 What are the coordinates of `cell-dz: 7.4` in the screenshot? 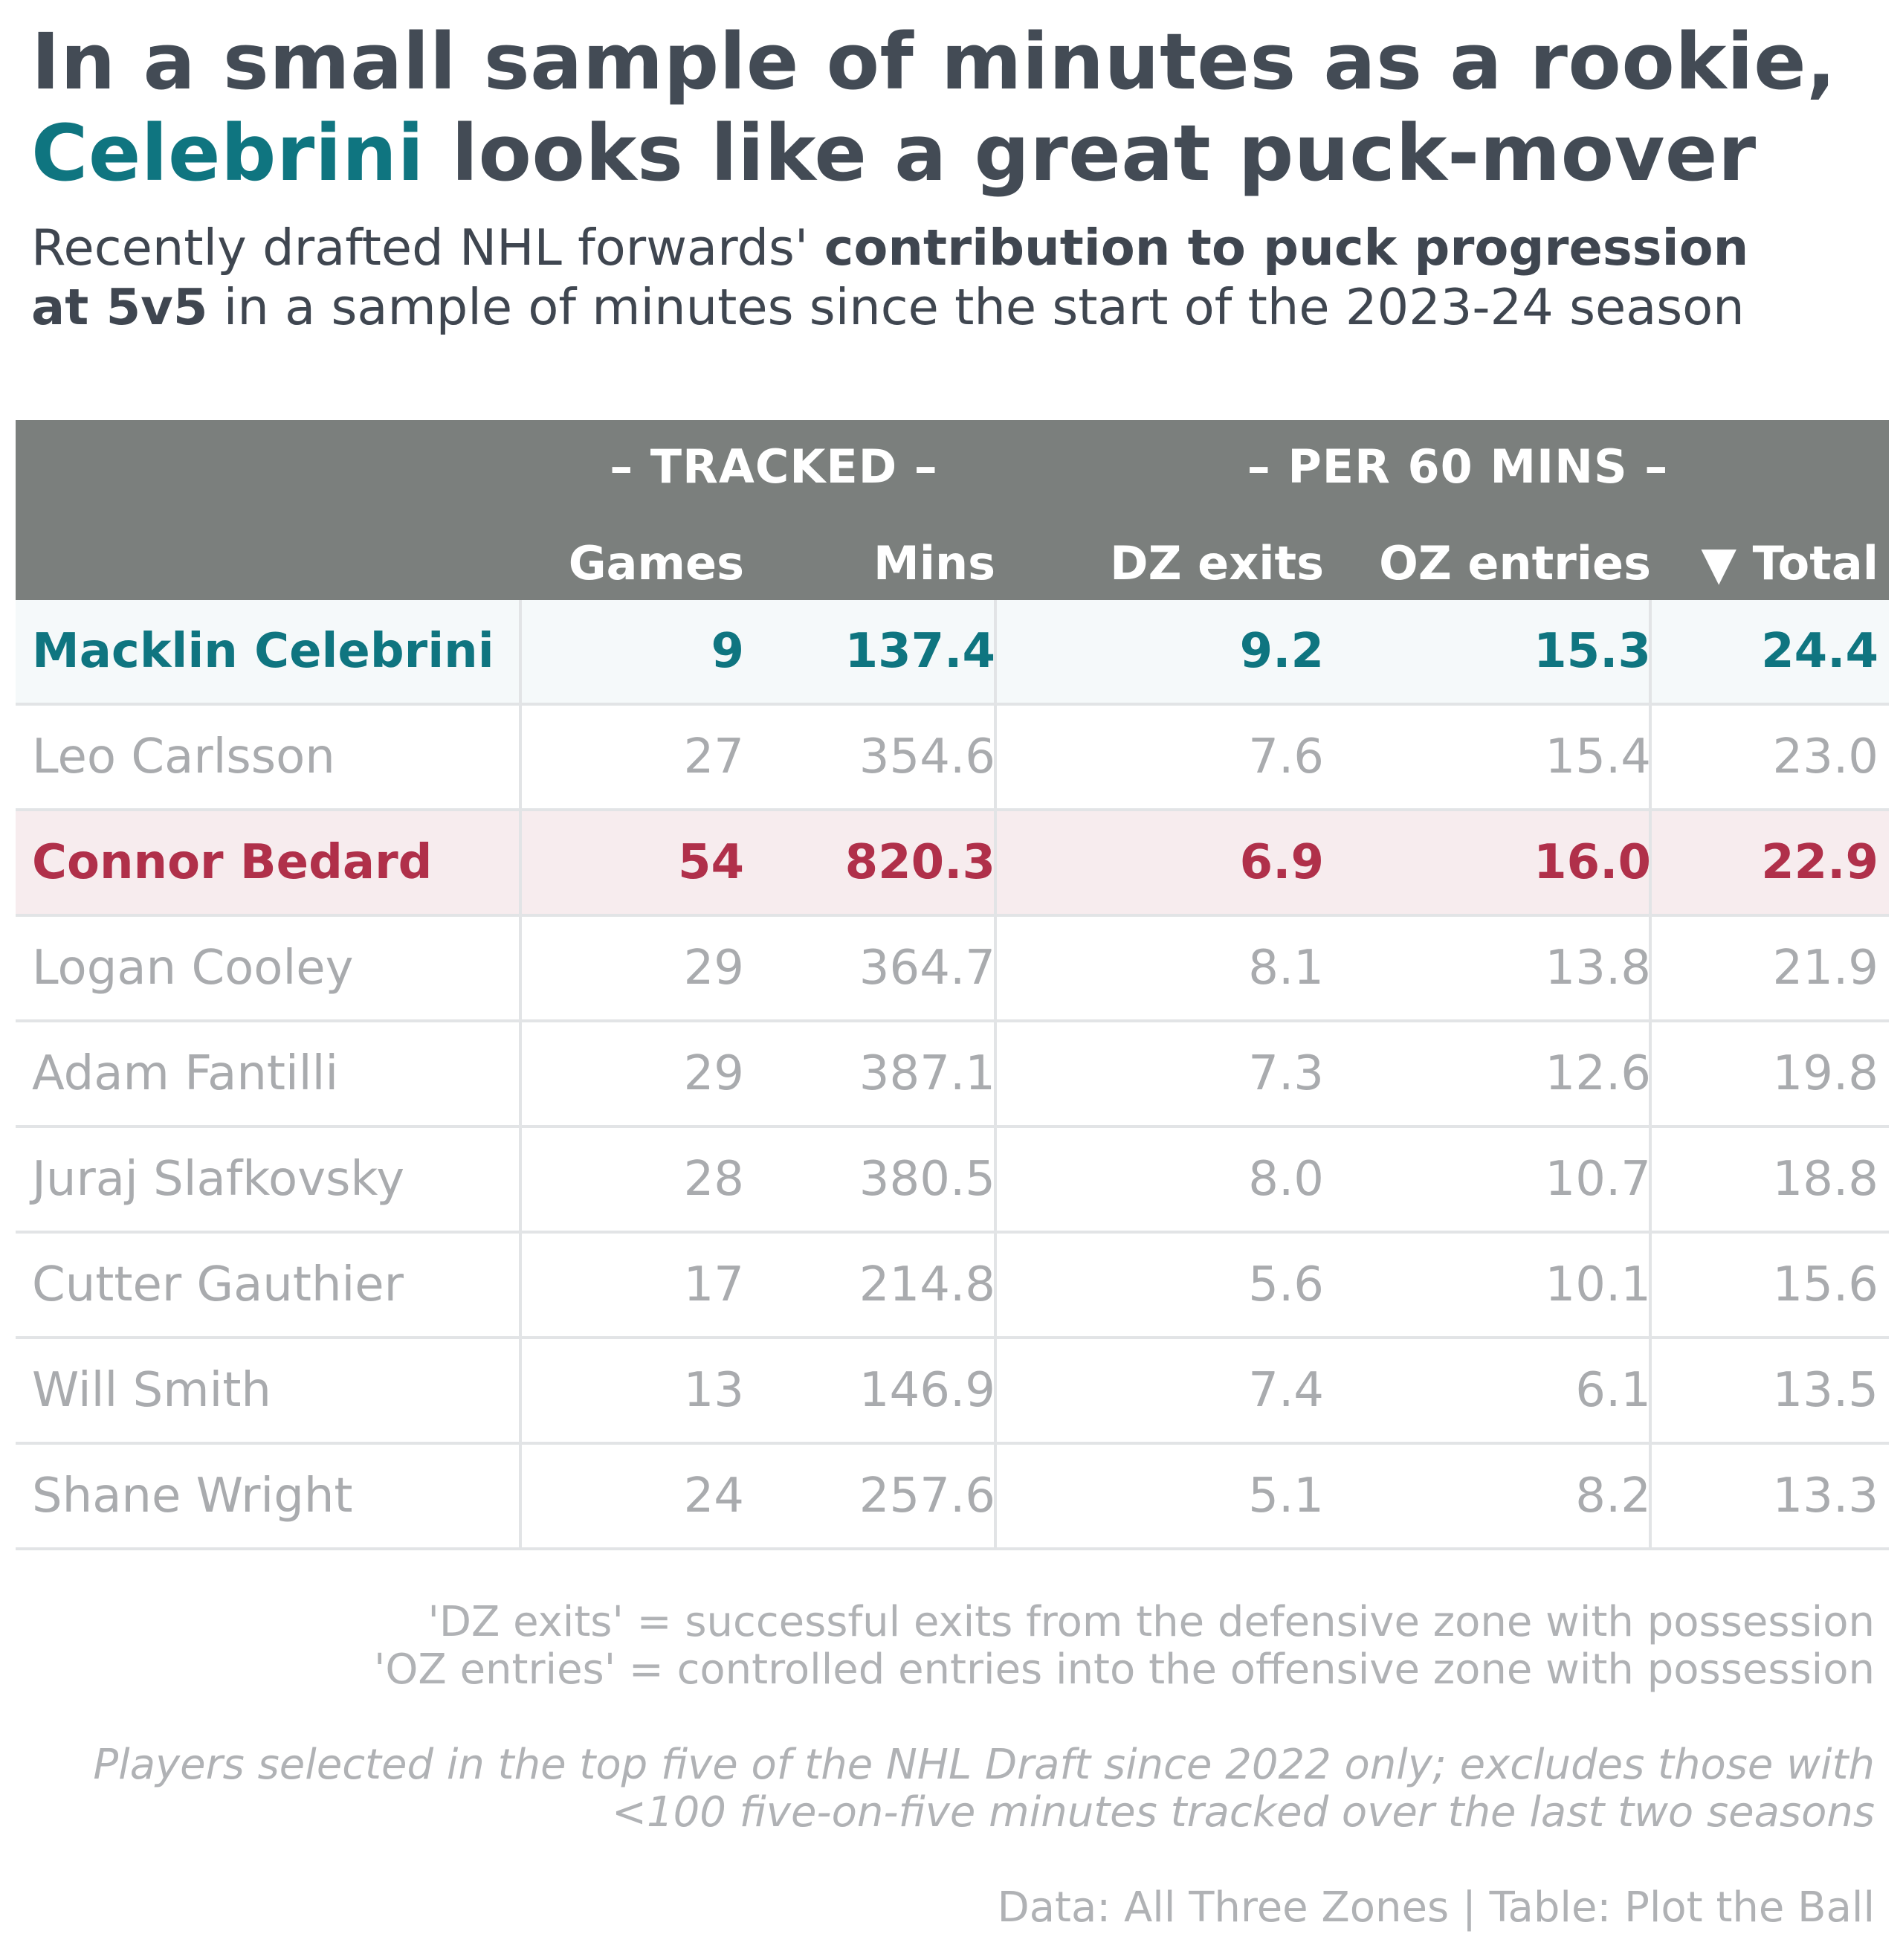 It's located at (1286, 1390).